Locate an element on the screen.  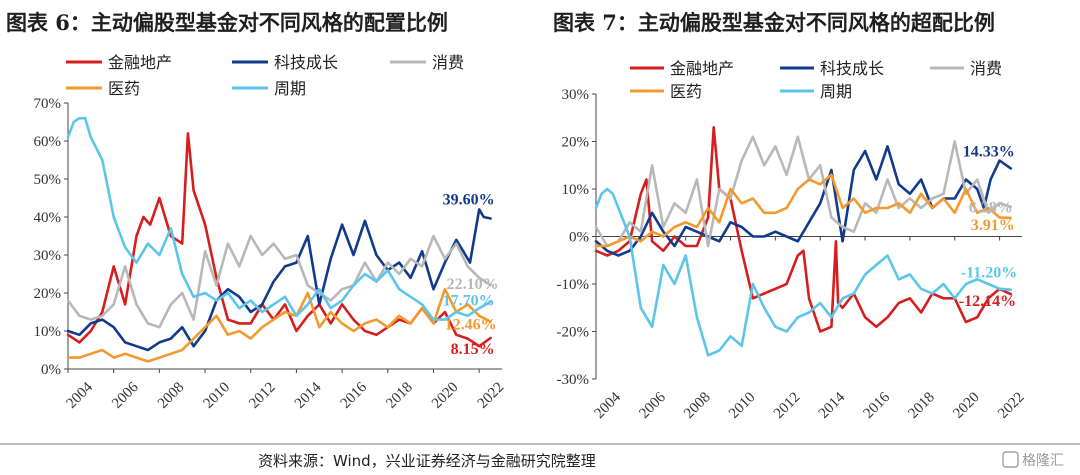
series-end-label: -12.14% is located at coordinates (987, 301).